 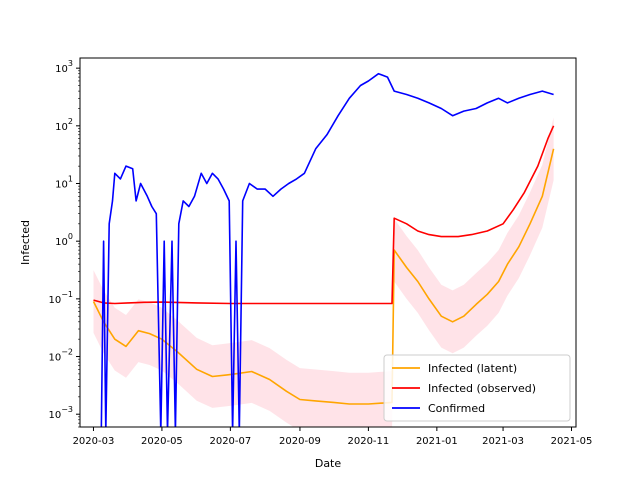 I want to click on legend-box, so click(x=477, y=388).